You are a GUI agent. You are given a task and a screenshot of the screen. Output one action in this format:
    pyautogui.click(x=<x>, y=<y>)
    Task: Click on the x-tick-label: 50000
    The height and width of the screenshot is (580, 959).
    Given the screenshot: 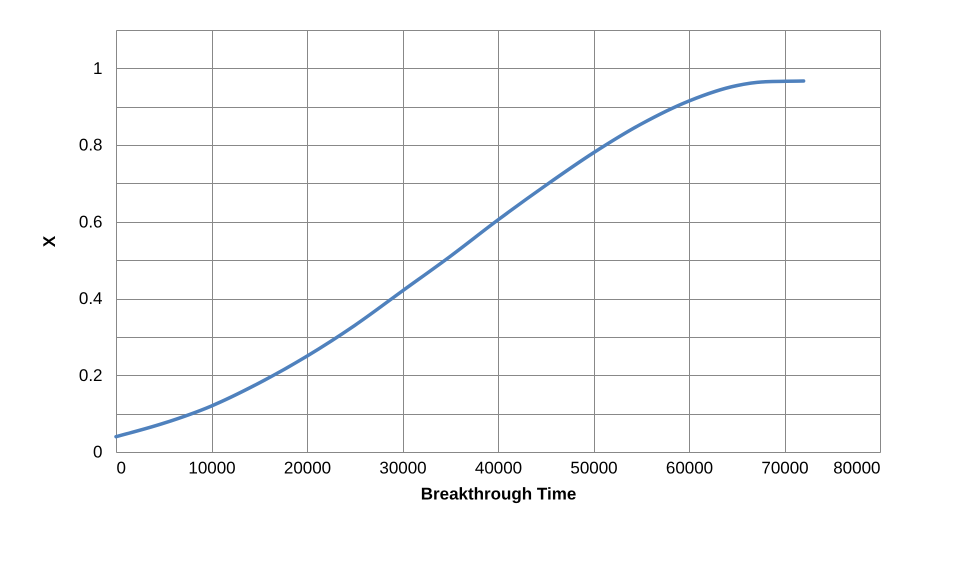 What is the action you would take?
    pyautogui.click(x=594, y=468)
    